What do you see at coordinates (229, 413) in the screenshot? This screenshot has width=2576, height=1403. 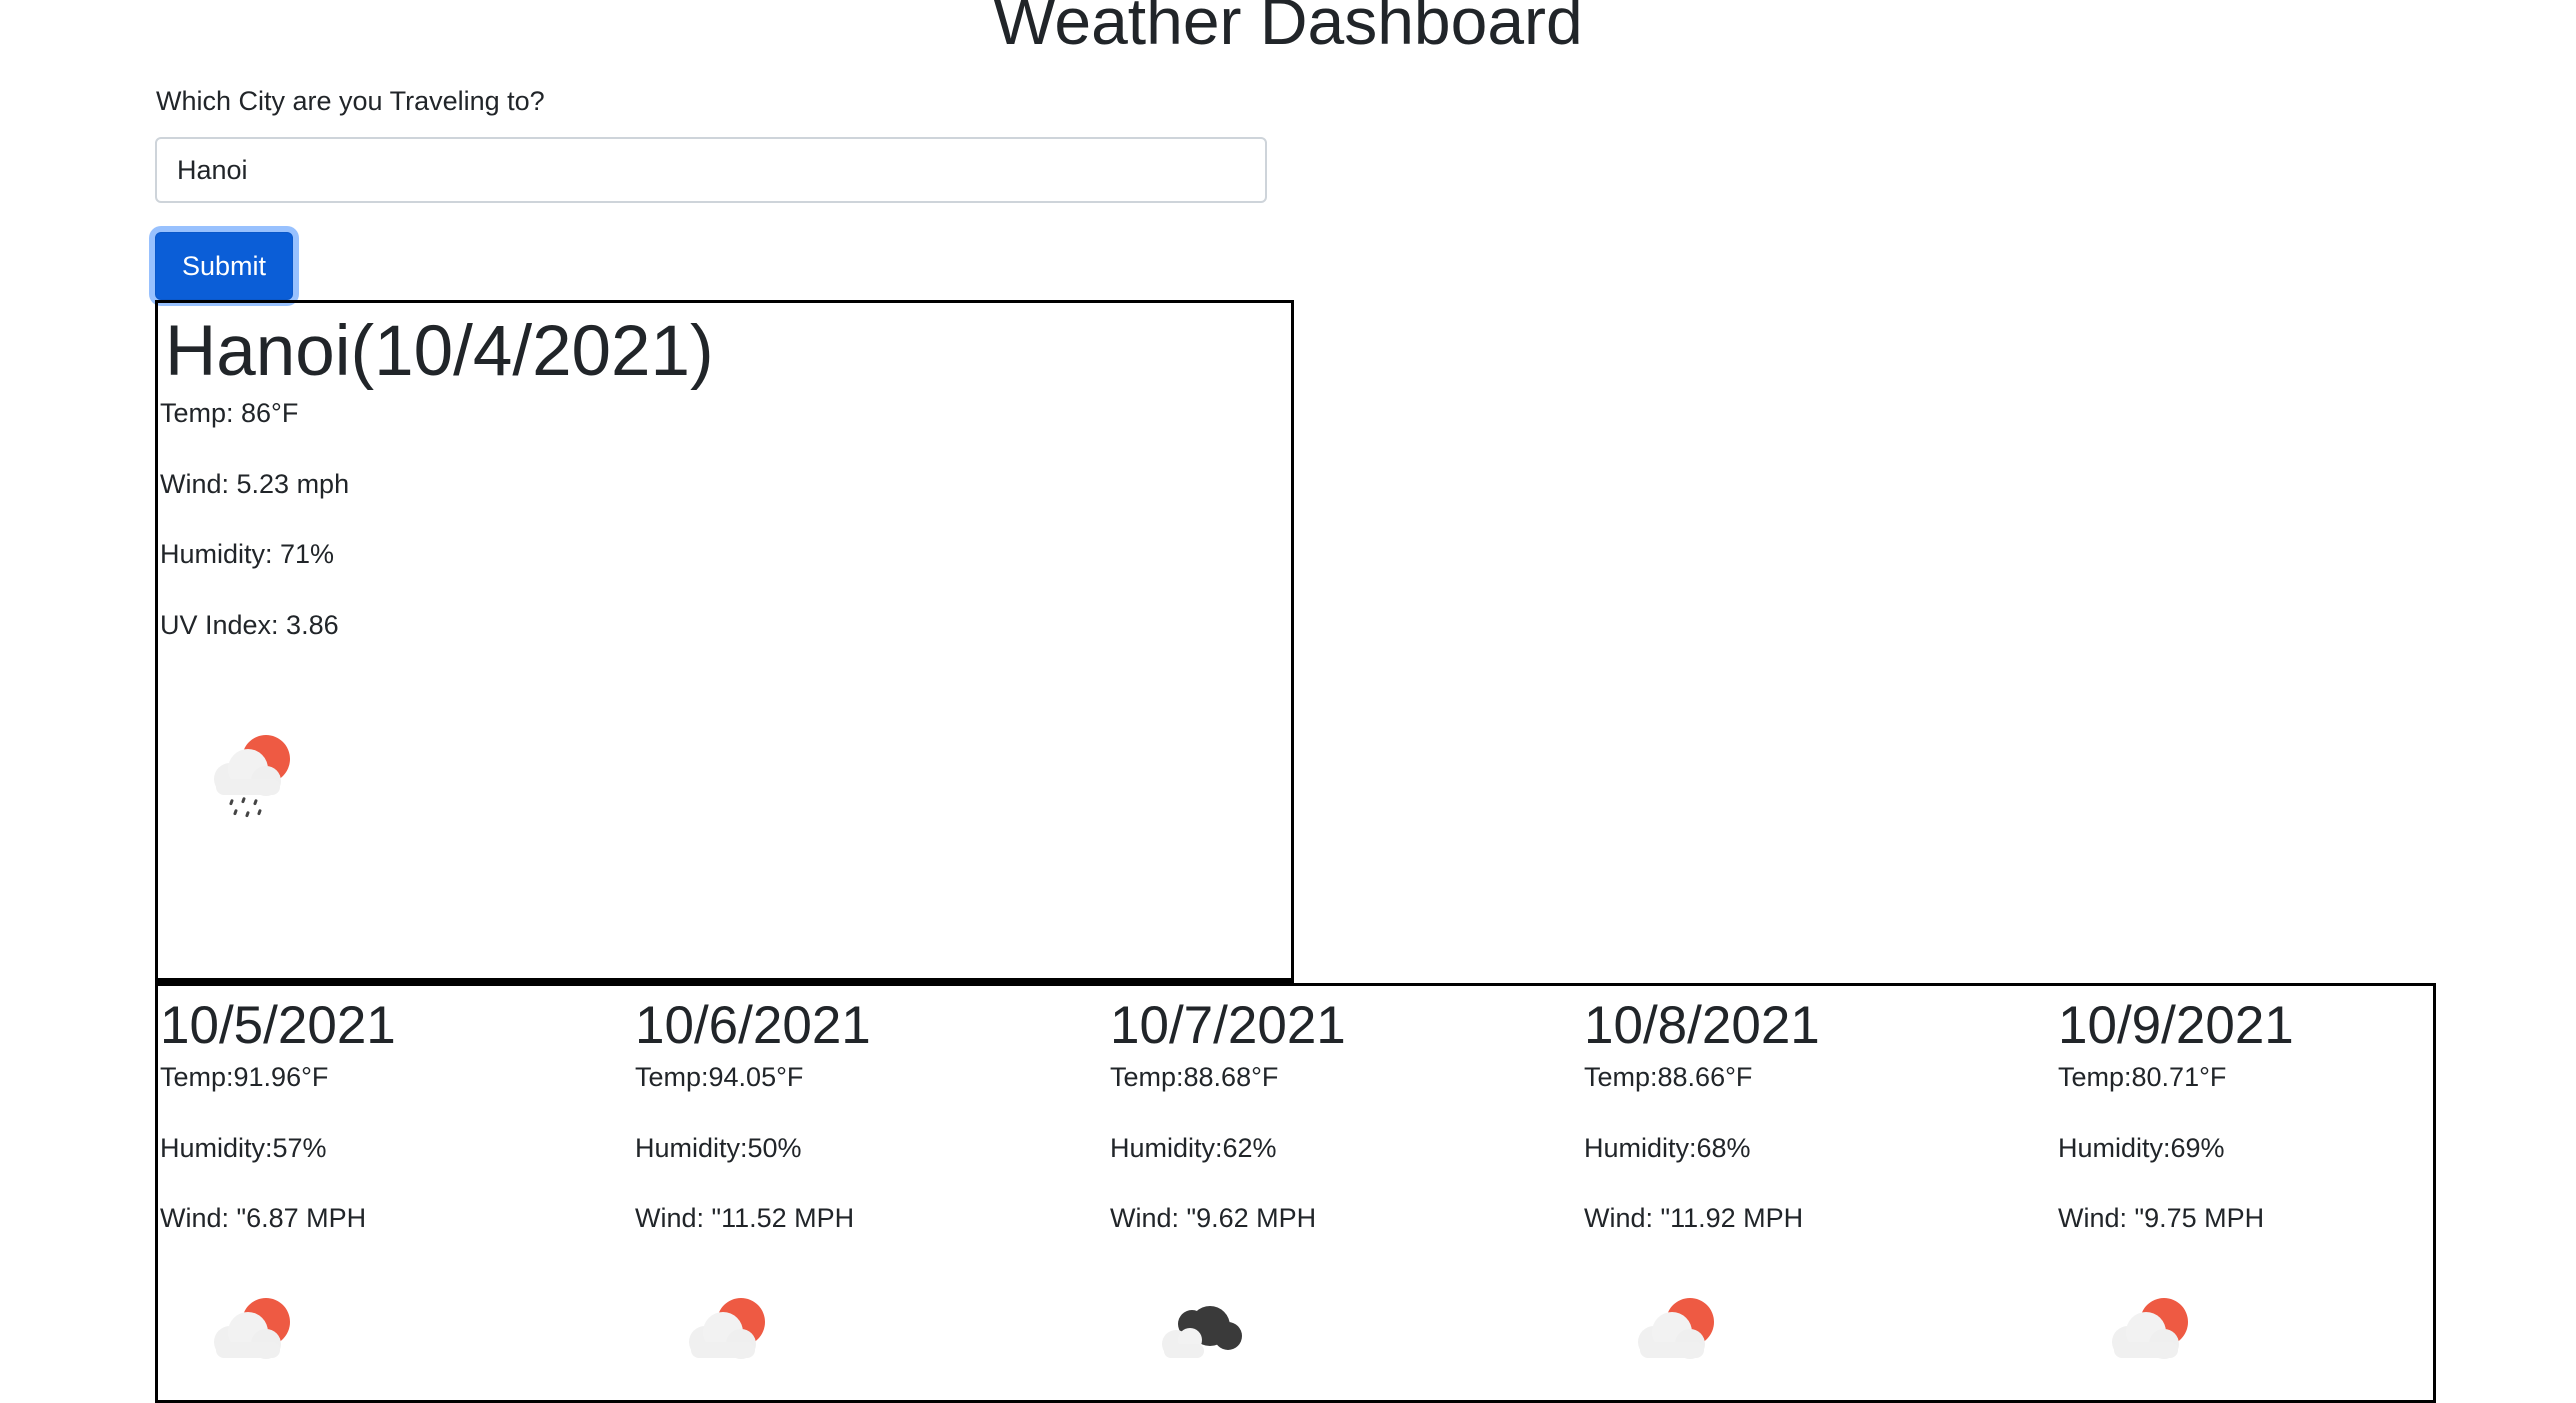 I see `current-temp: Temp: 86°F` at bounding box center [229, 413].